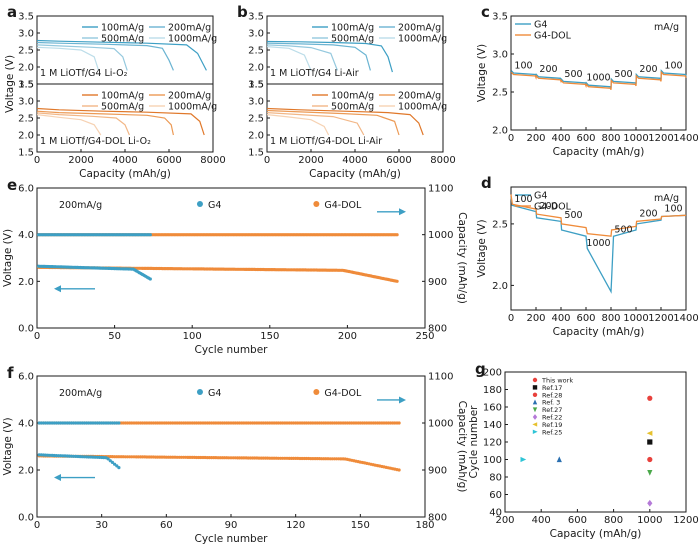  I want to click on panel-g-legend-label: Ref.19, so click(552, 425).